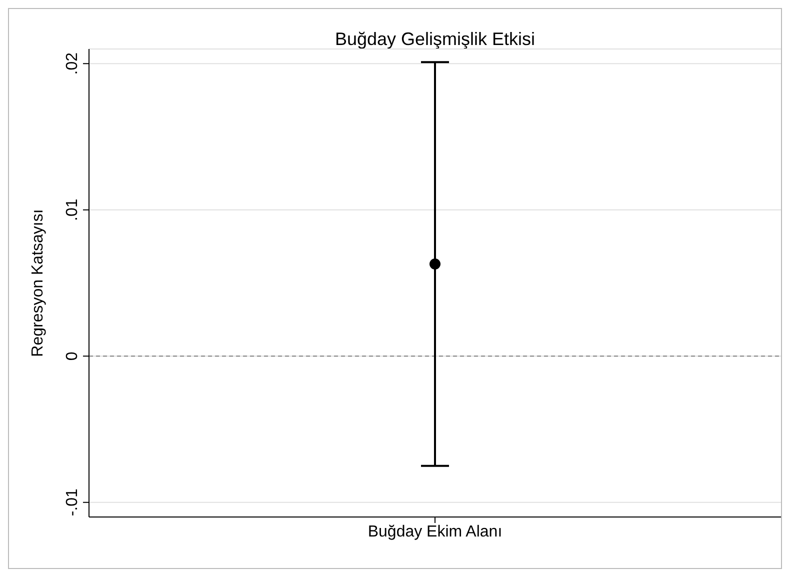 The image size is (790, 577). What do you see at coordinates (72, 63) in the screenshot?
I see `y-tick-label: .02` at bounding box center [72, 63].